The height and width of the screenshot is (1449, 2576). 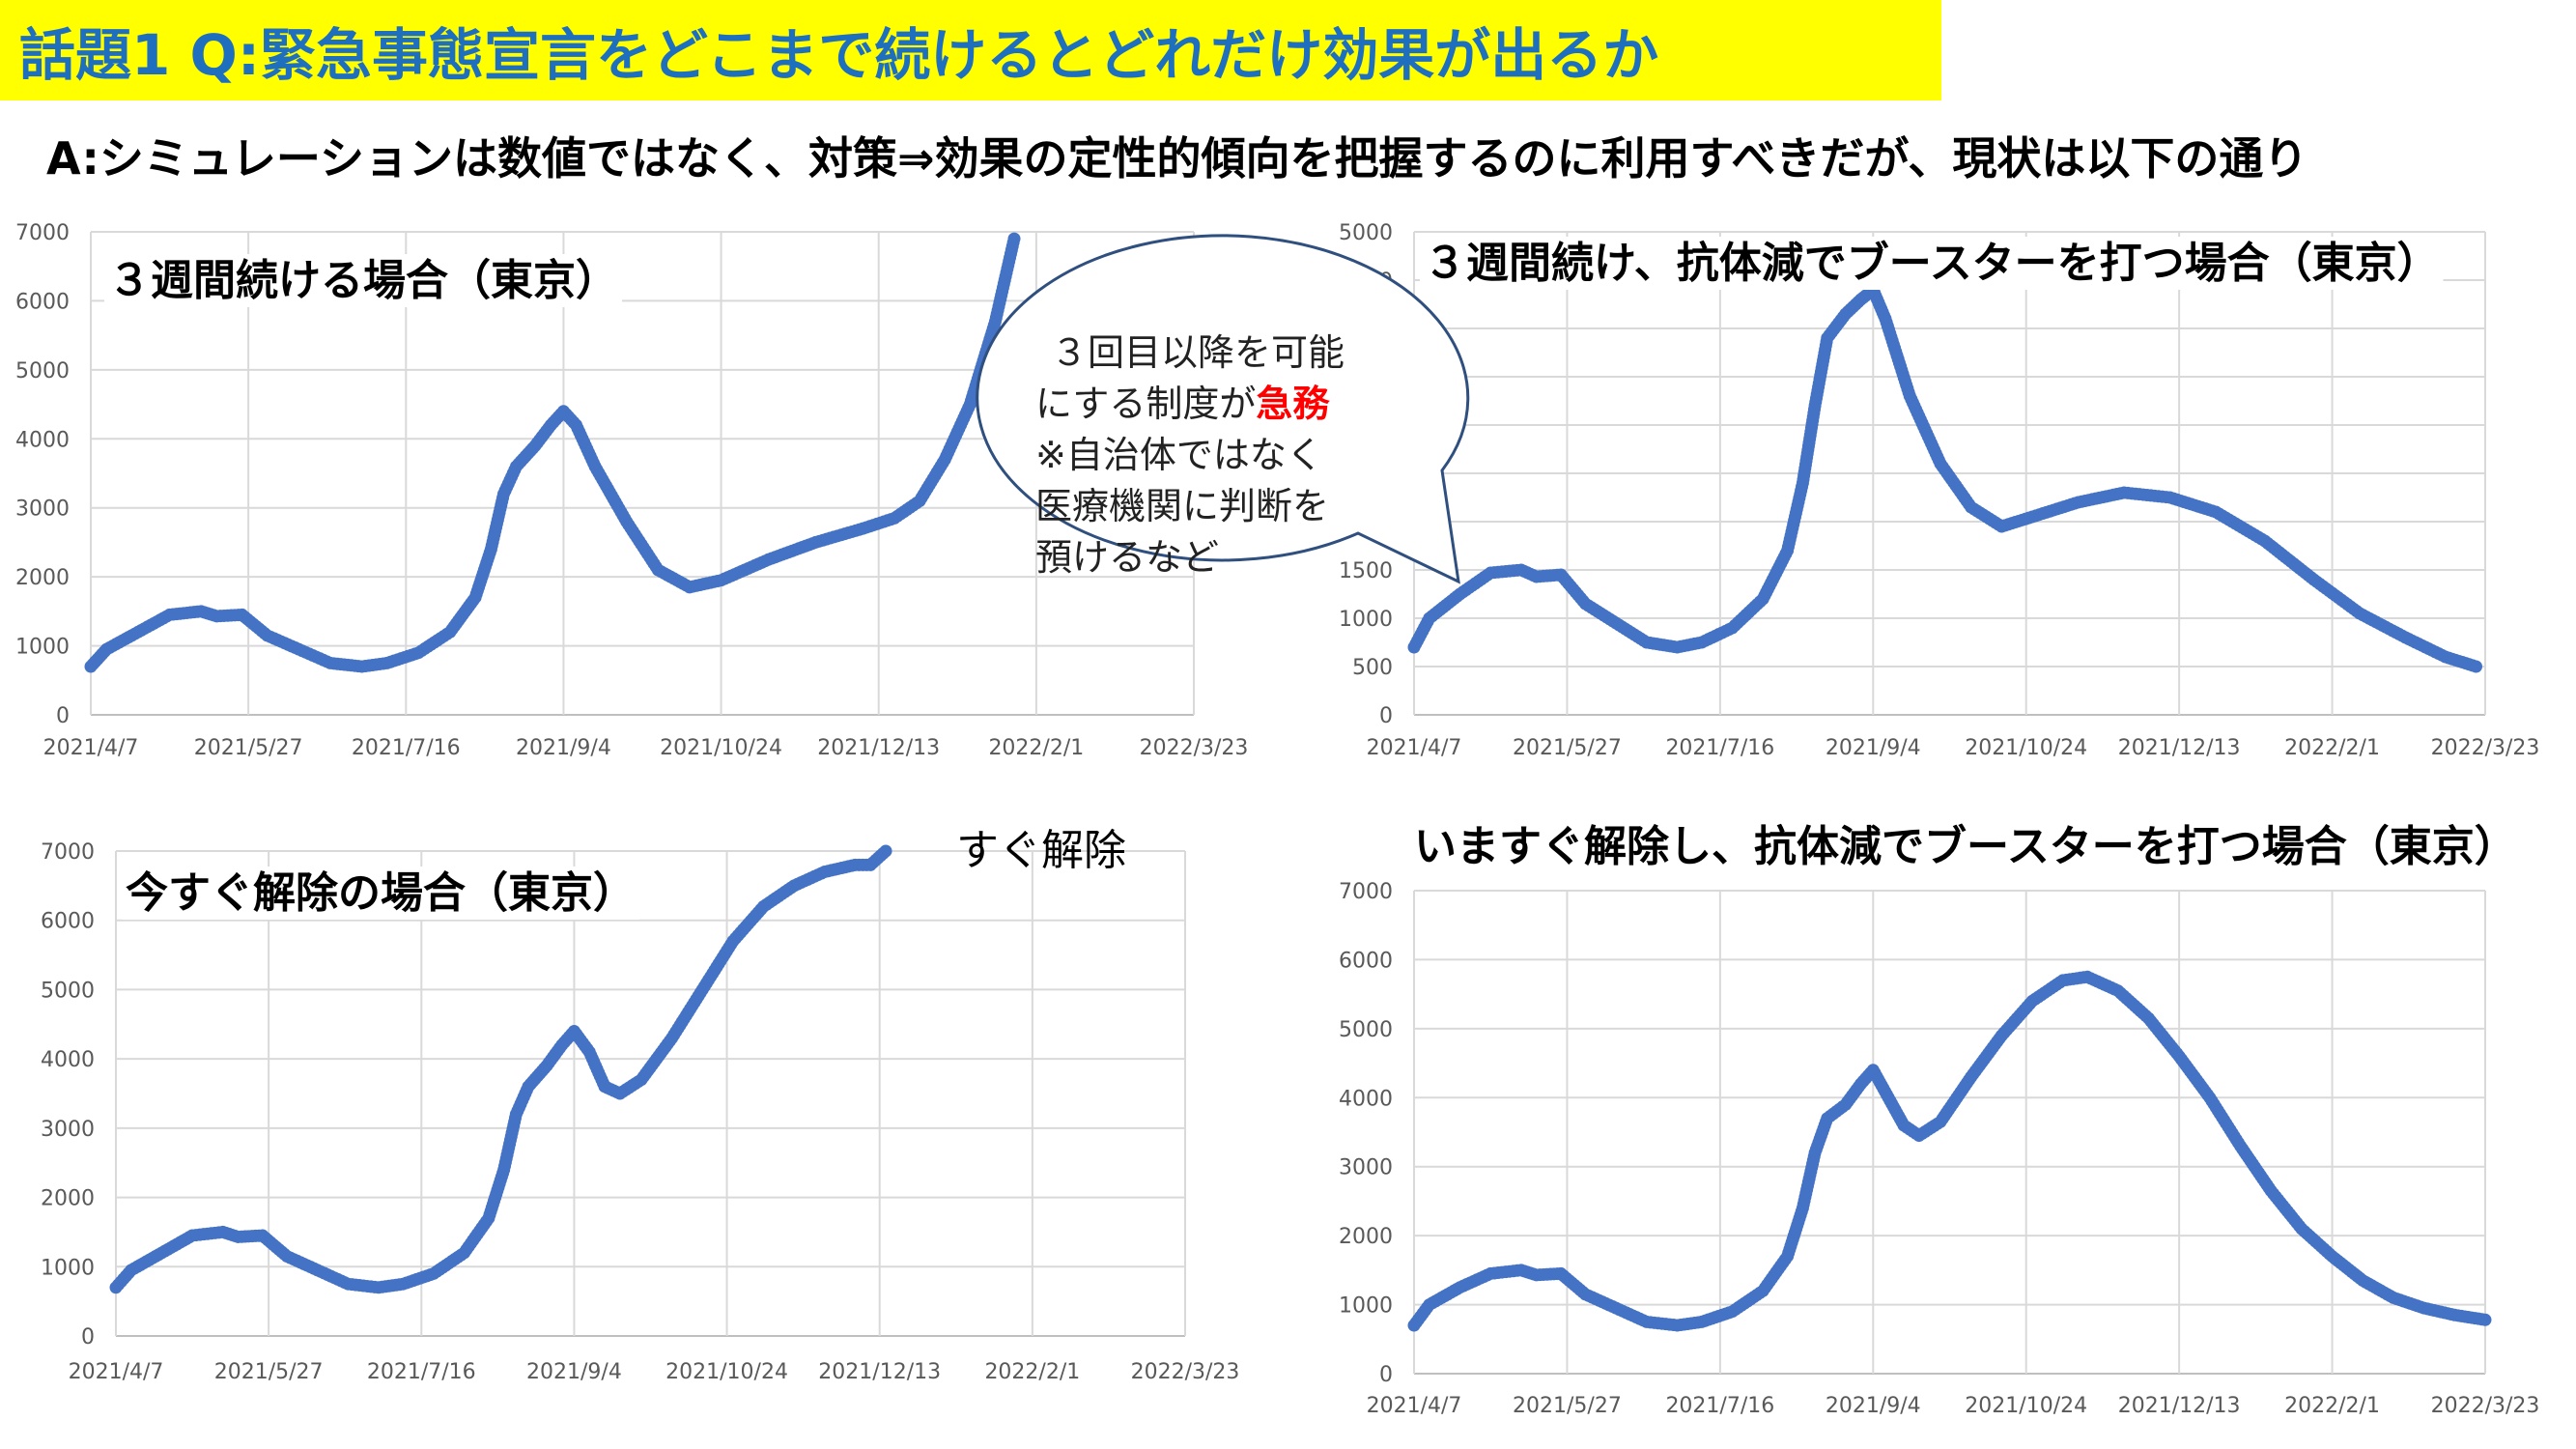 I want to click on callout-line-3: ※自治体ではなく, so click(x=1179, y=455).